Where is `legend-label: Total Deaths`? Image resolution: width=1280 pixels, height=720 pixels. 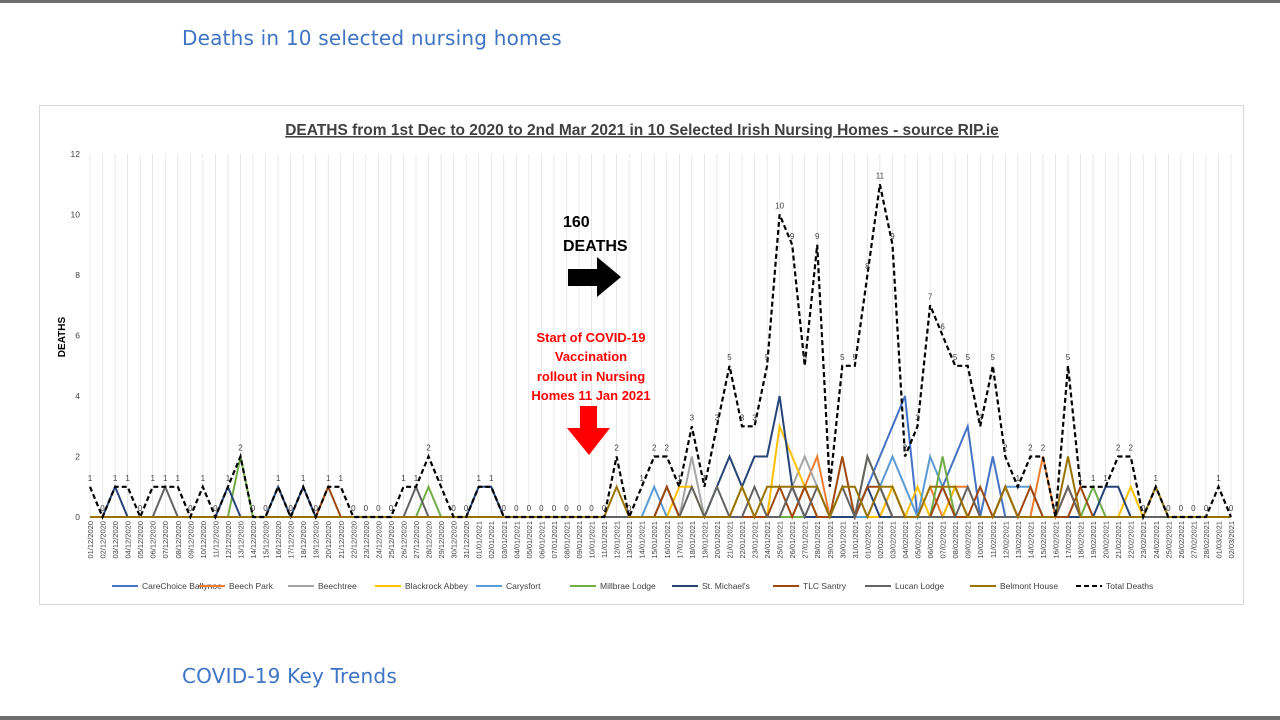
legend-label: Total Deaths is located at coordinates (1129, 586).